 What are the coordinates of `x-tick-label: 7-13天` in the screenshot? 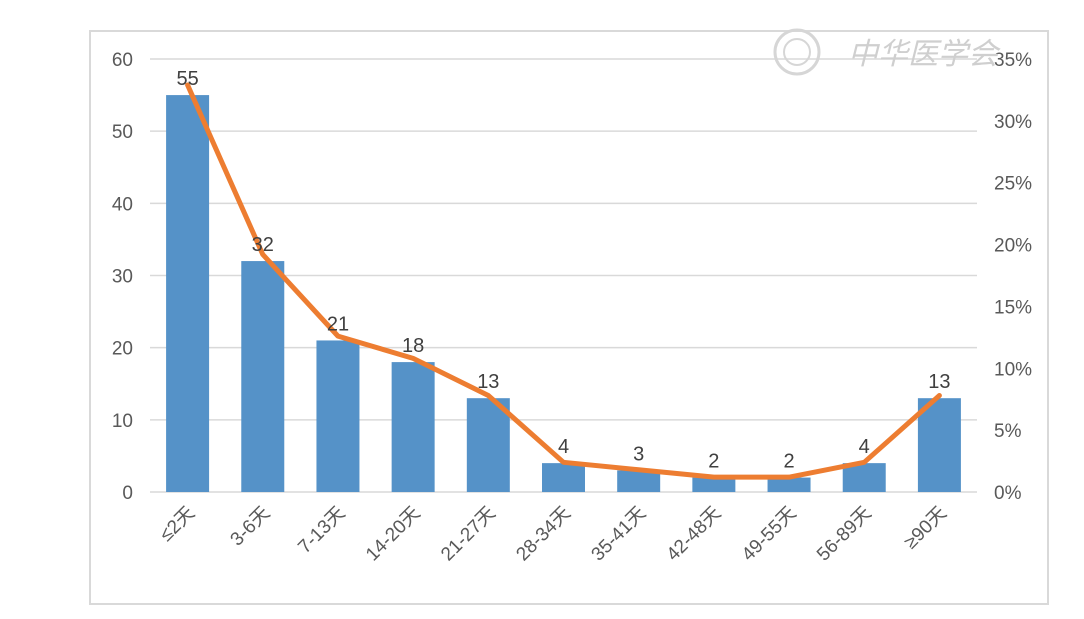 It's located at (321, 530).